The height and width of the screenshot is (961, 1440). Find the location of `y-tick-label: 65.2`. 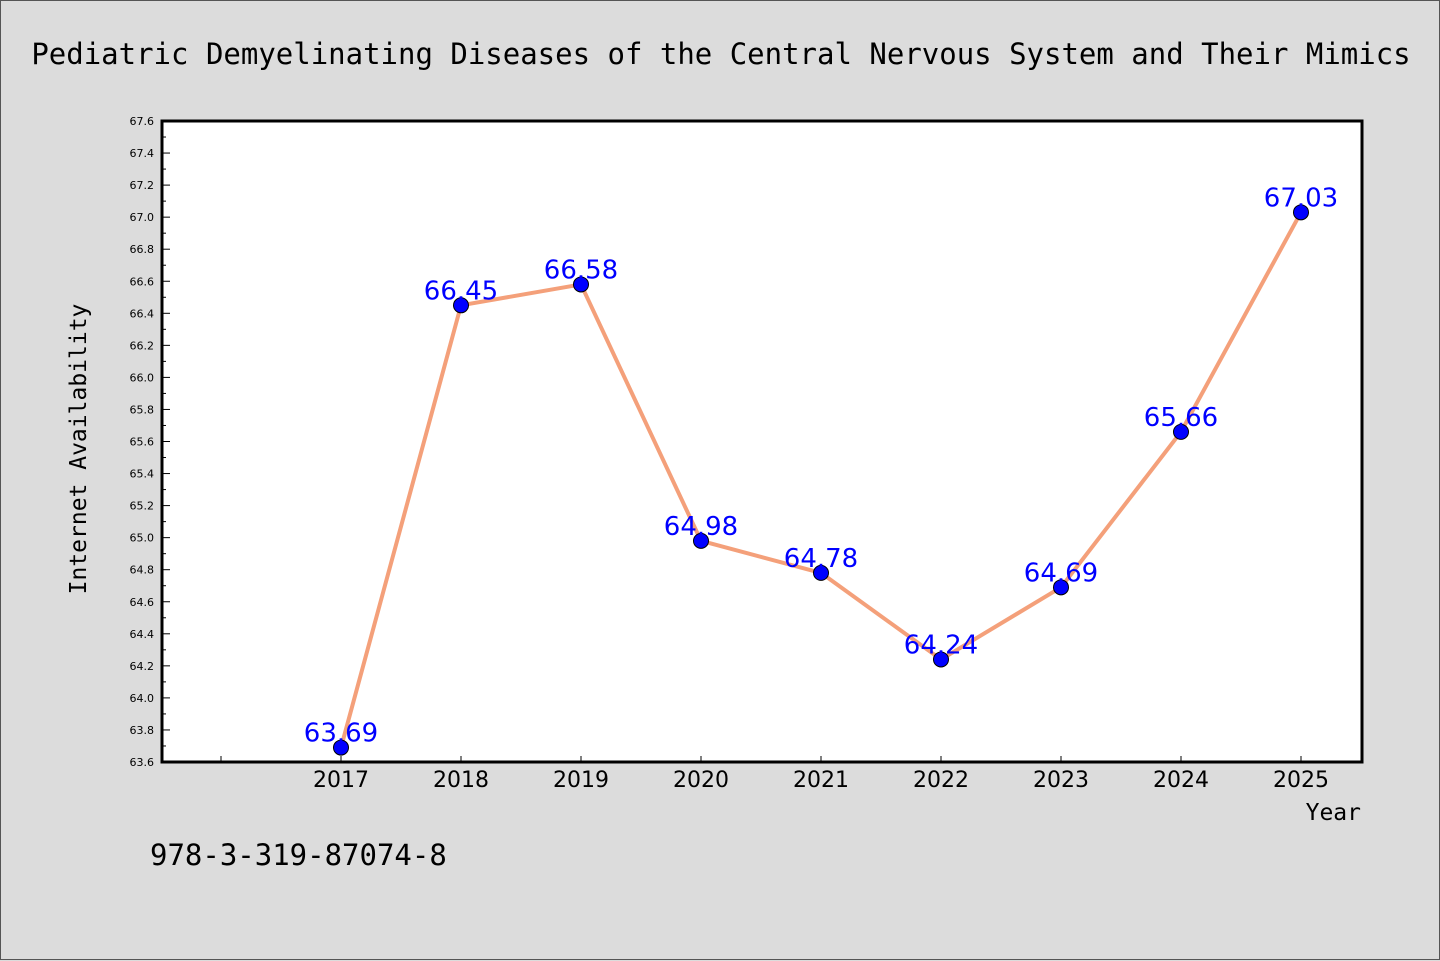

y-tick-label: 65.2 is located at coordinates (142, 506).